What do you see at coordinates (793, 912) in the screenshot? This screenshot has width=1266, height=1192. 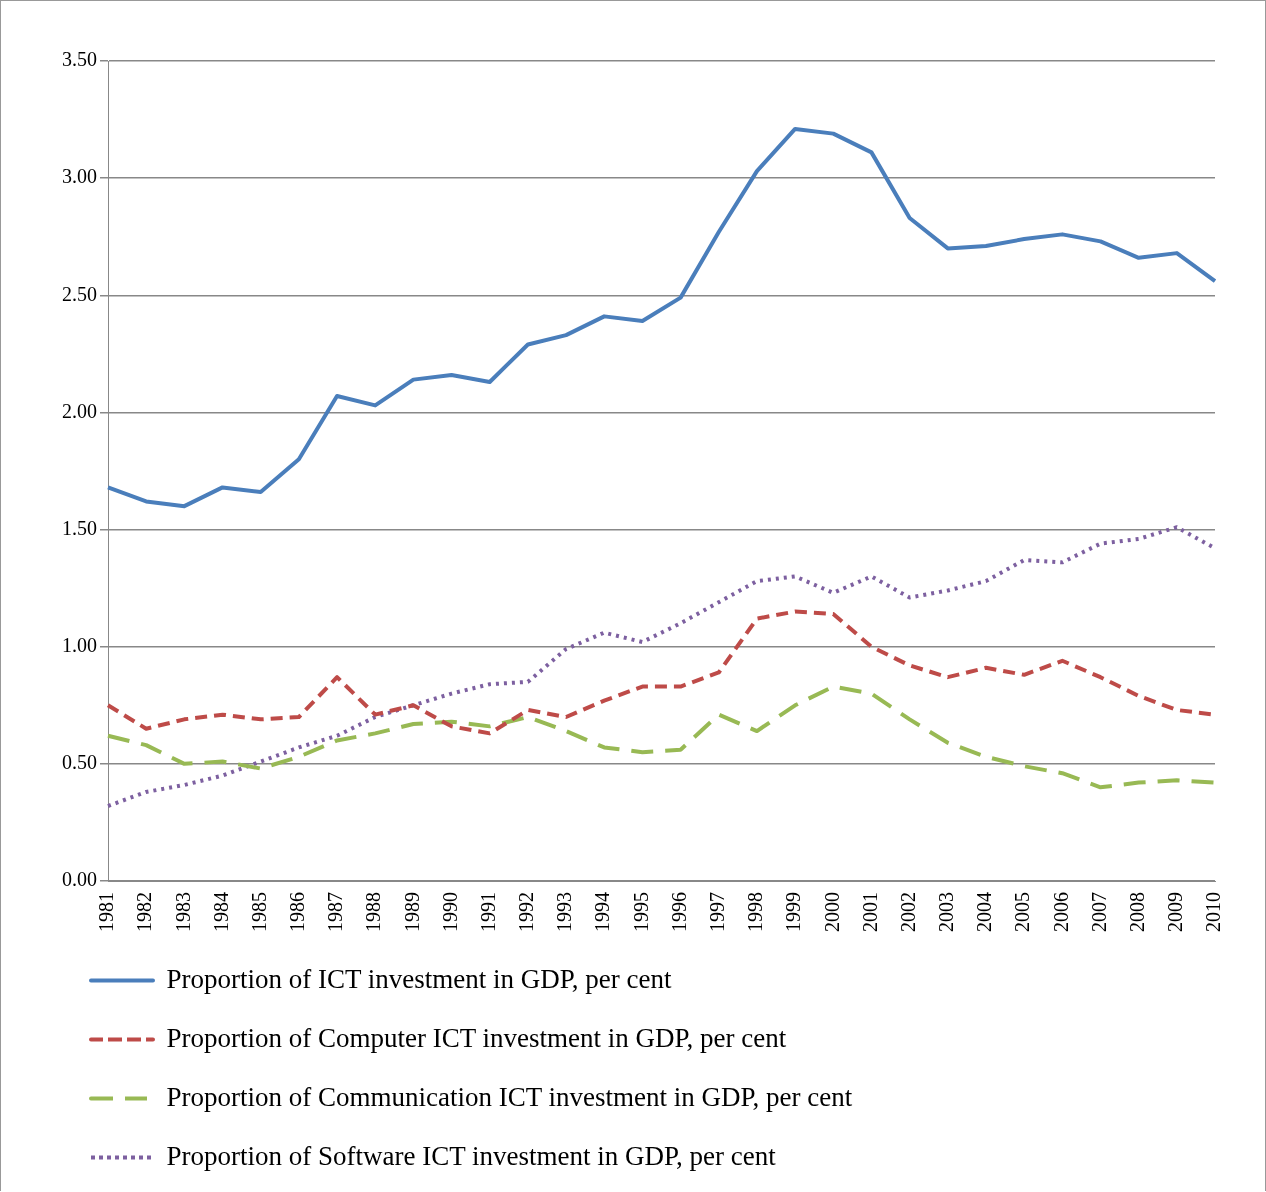 I see `x-tick-label: 1999` at bounding box center [793, 912].